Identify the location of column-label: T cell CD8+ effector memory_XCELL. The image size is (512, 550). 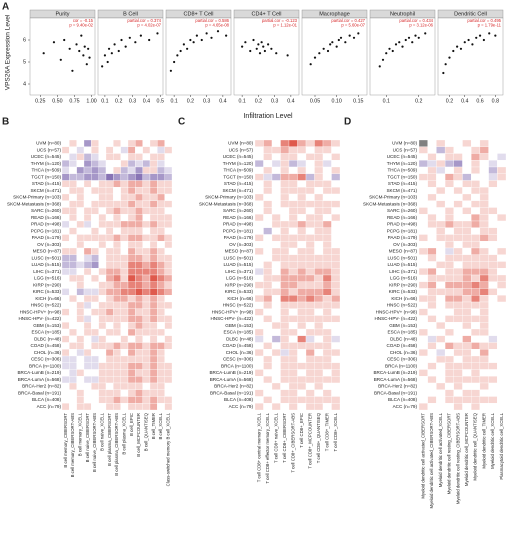
(267, 447).